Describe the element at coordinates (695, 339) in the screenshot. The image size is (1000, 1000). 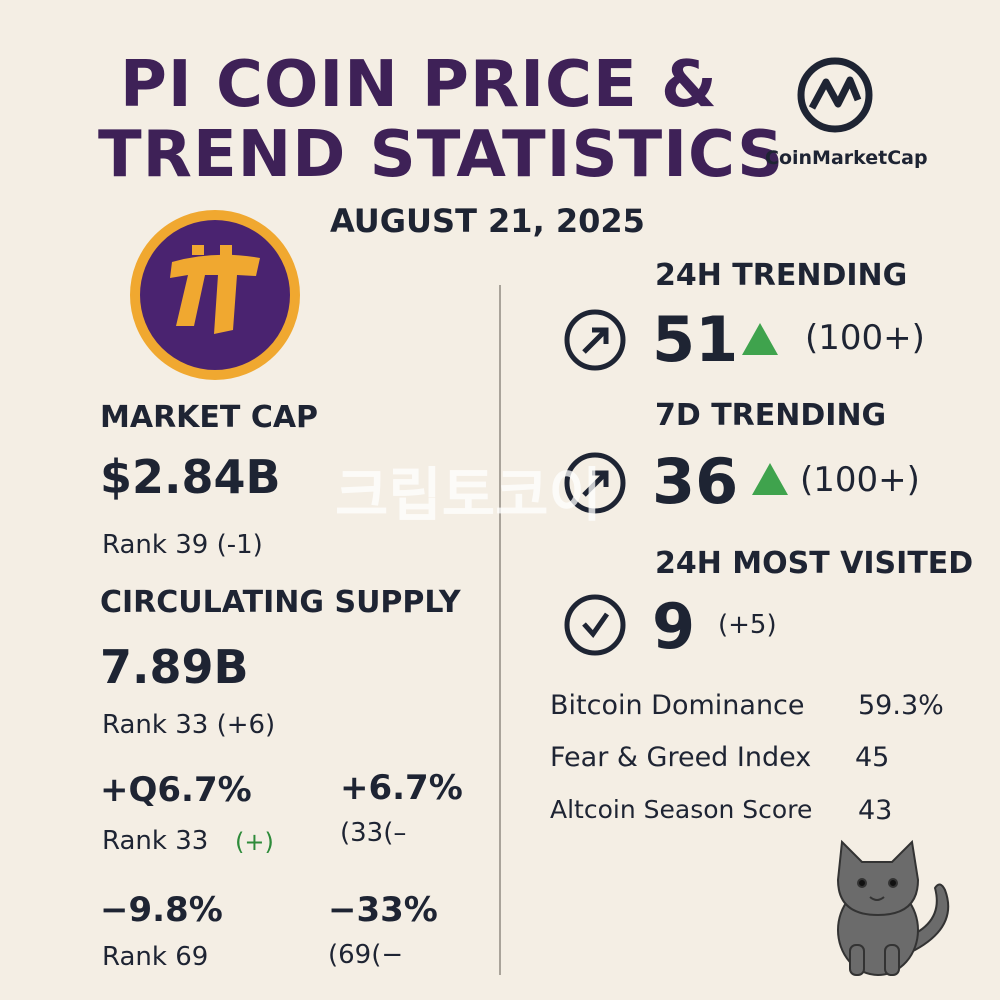
I see `value: 51` at that location.